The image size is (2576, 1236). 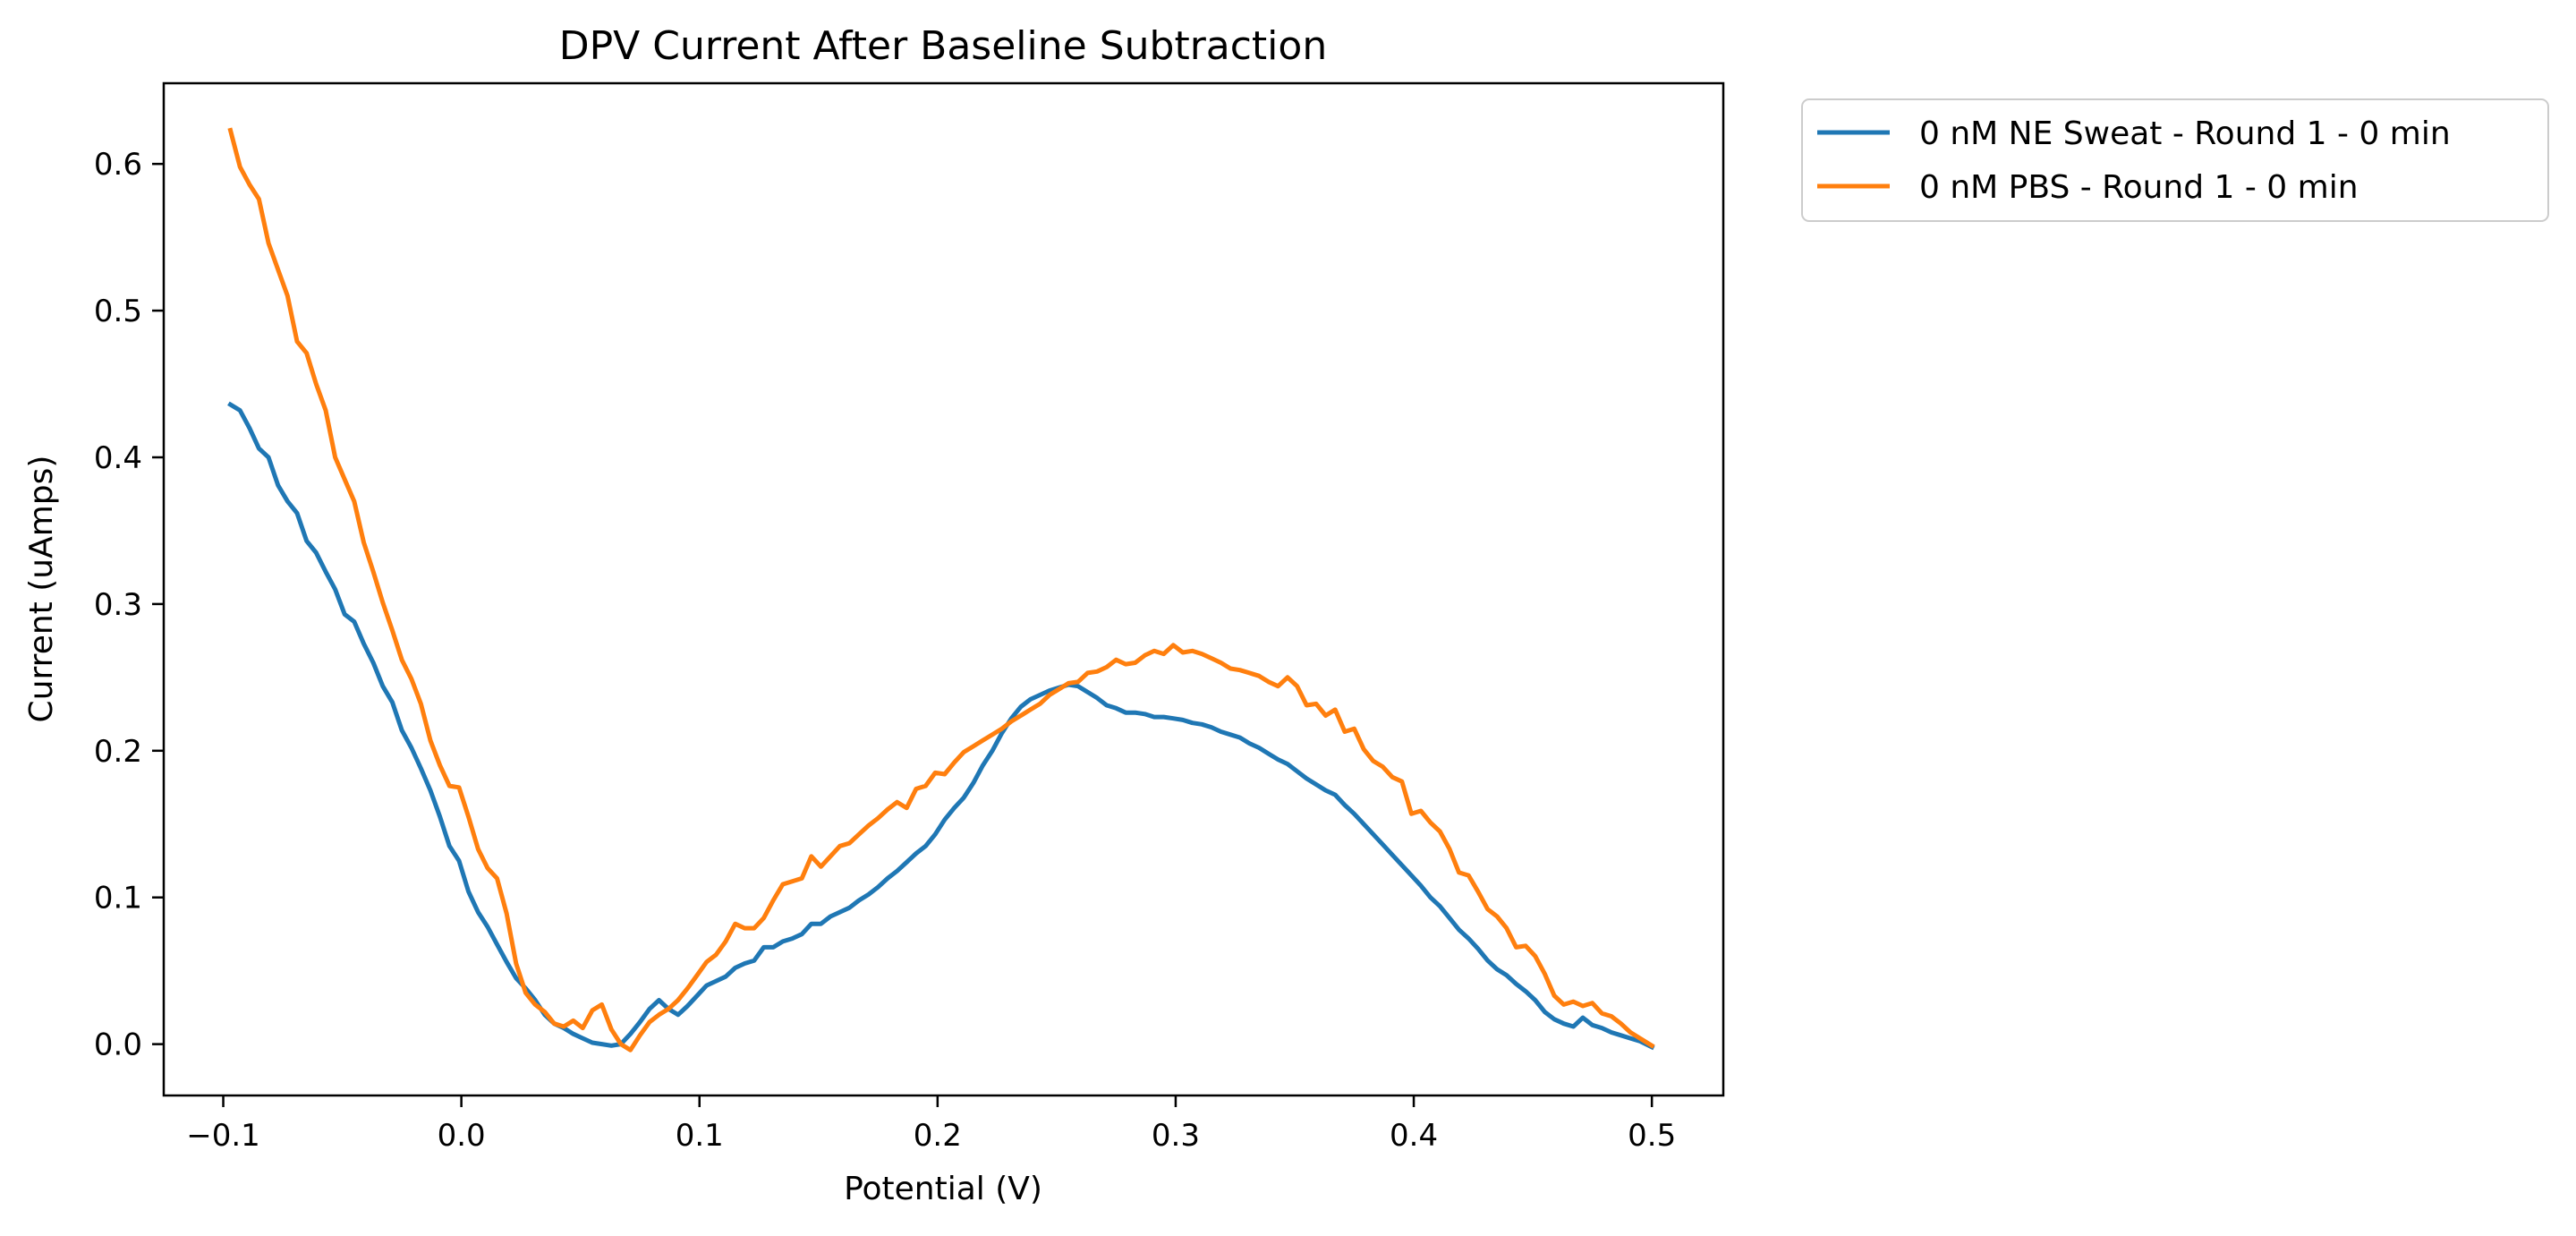 What do you see at coordinates (118, 165) in the screenshot?
I see `y-tick-label: 0.6` at bounding box center [118, 165].